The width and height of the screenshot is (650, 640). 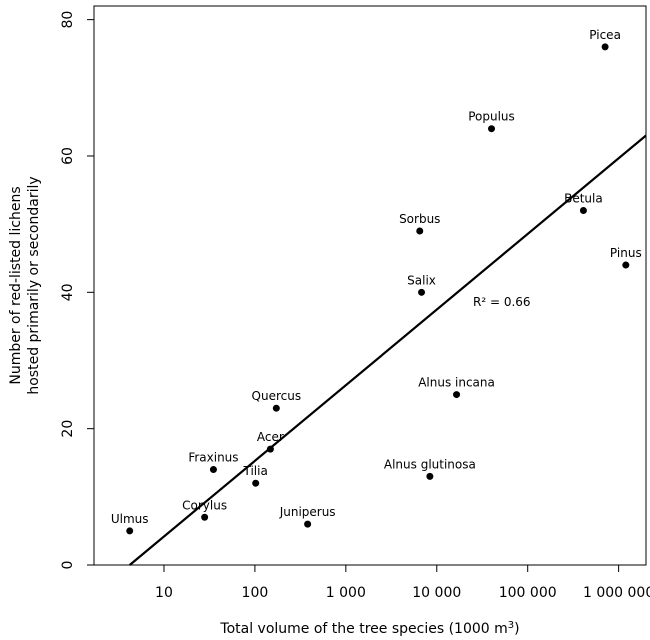 What do you see at coordinates (419, 219) in the screenshot?
I see `point-label: Sorbus` at bounding box center [419, 219].